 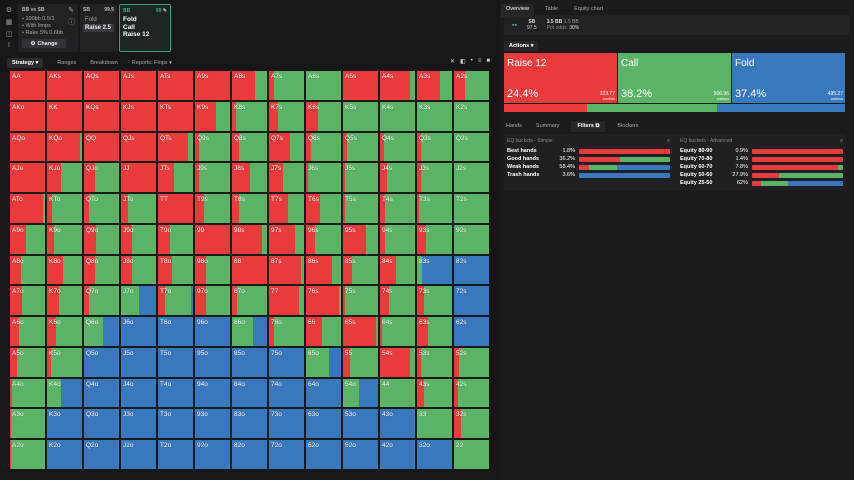 What do you see at coordinates (360, 301) in the screenshot?
I see `hand-cell: 75s` at bounding box center [360, 301].